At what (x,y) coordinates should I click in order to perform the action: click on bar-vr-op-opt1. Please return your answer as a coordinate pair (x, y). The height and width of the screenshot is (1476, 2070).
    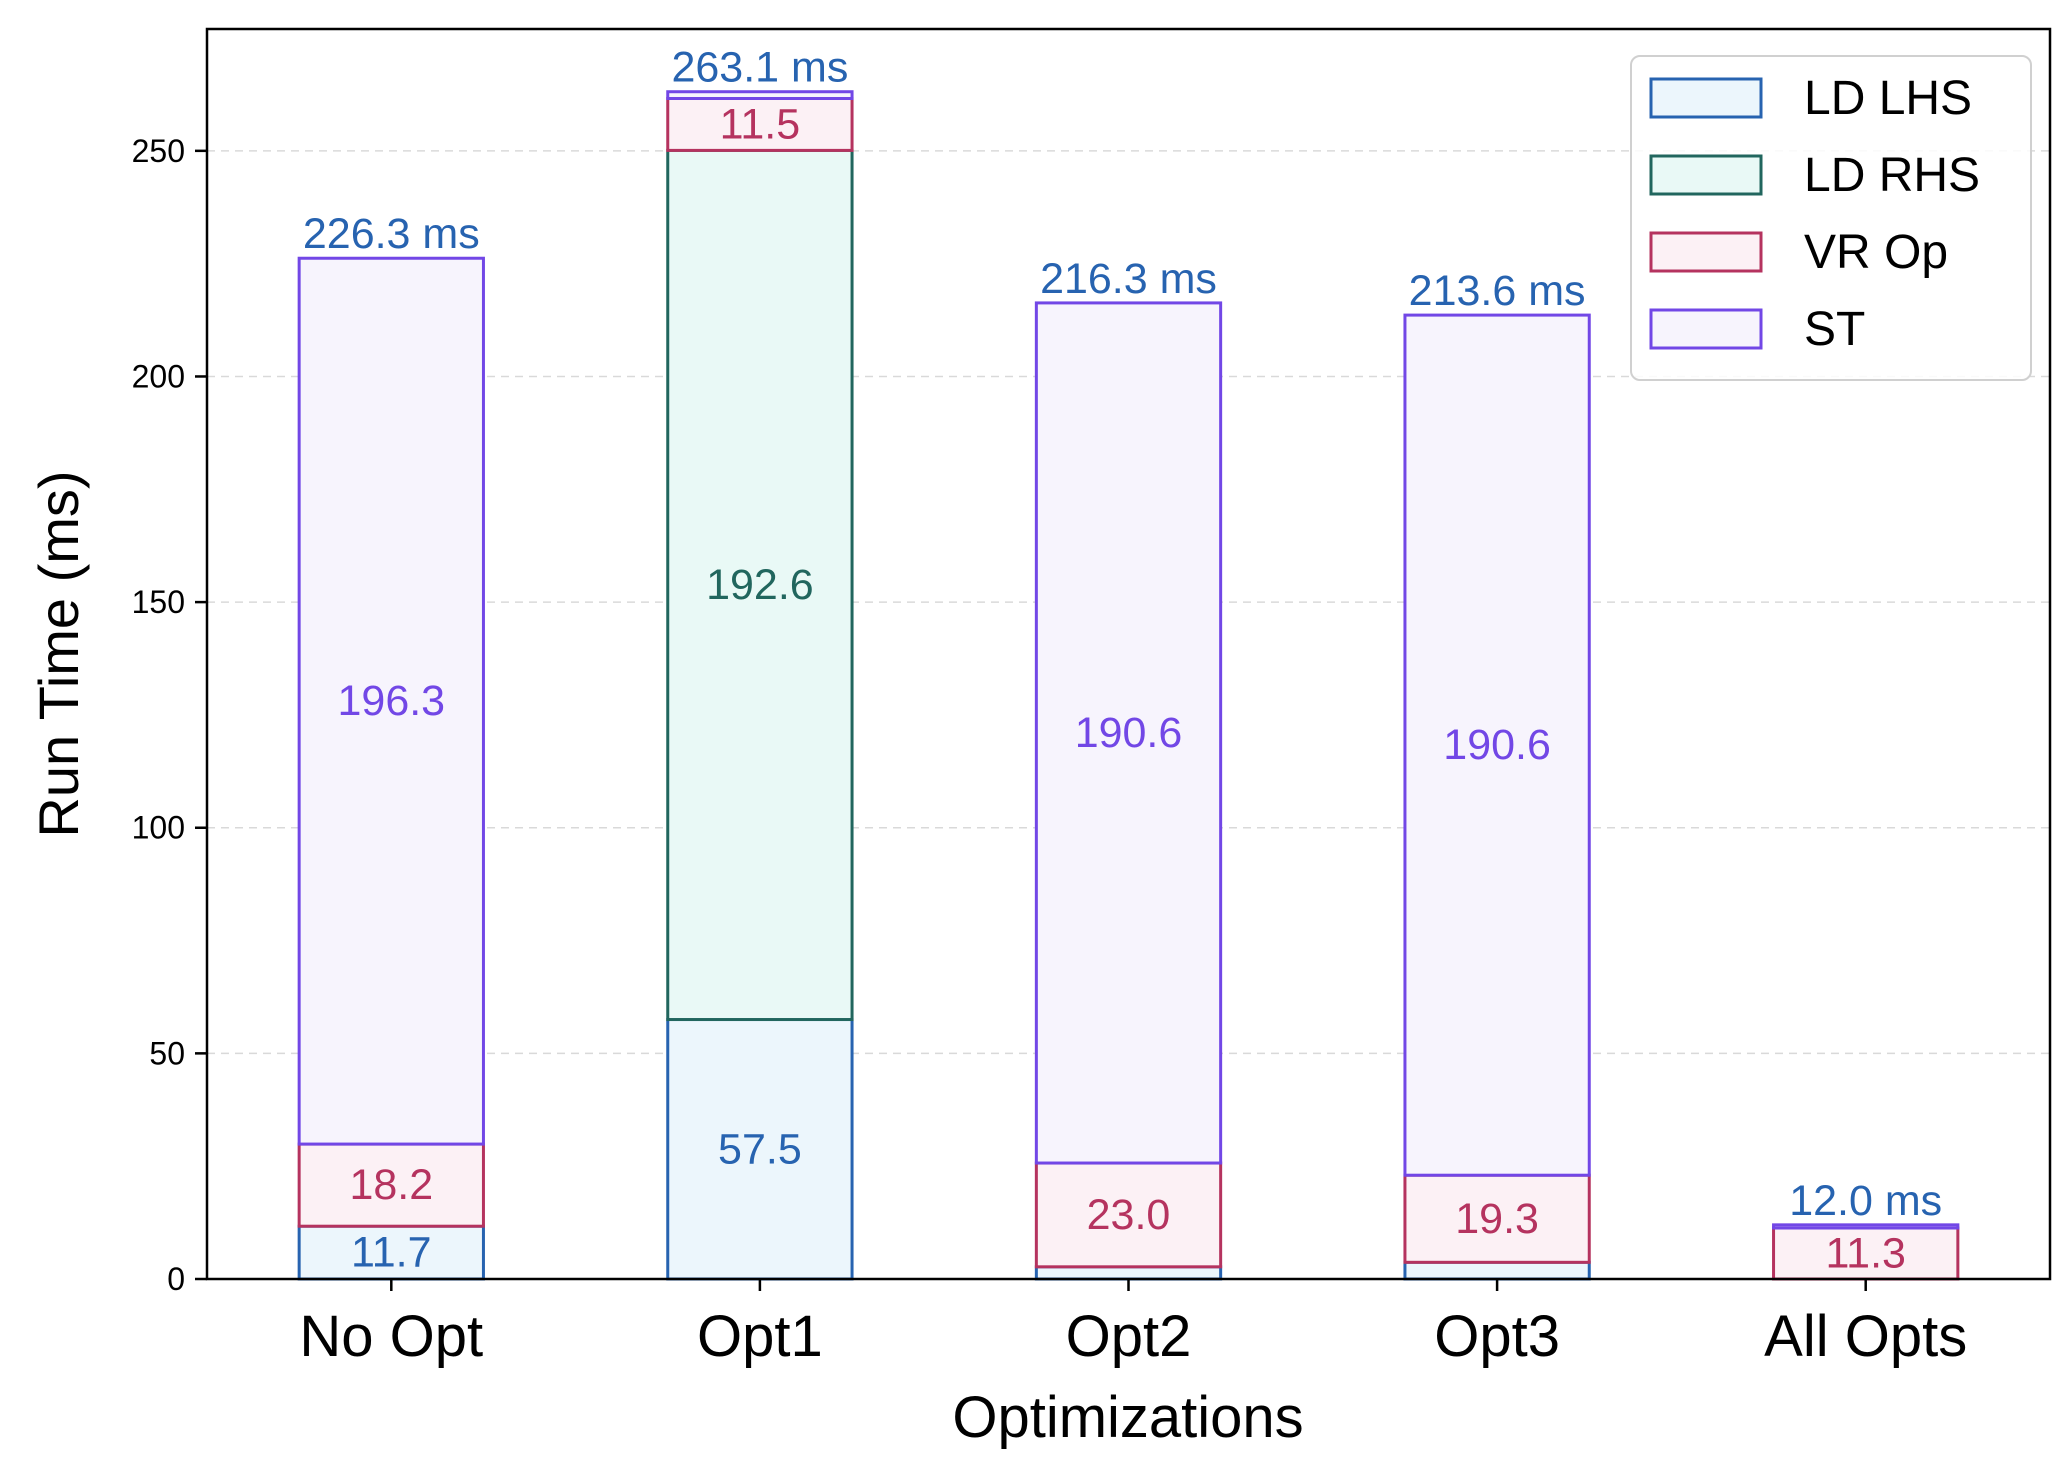
    Looking at the image, I should click on (760, 124).